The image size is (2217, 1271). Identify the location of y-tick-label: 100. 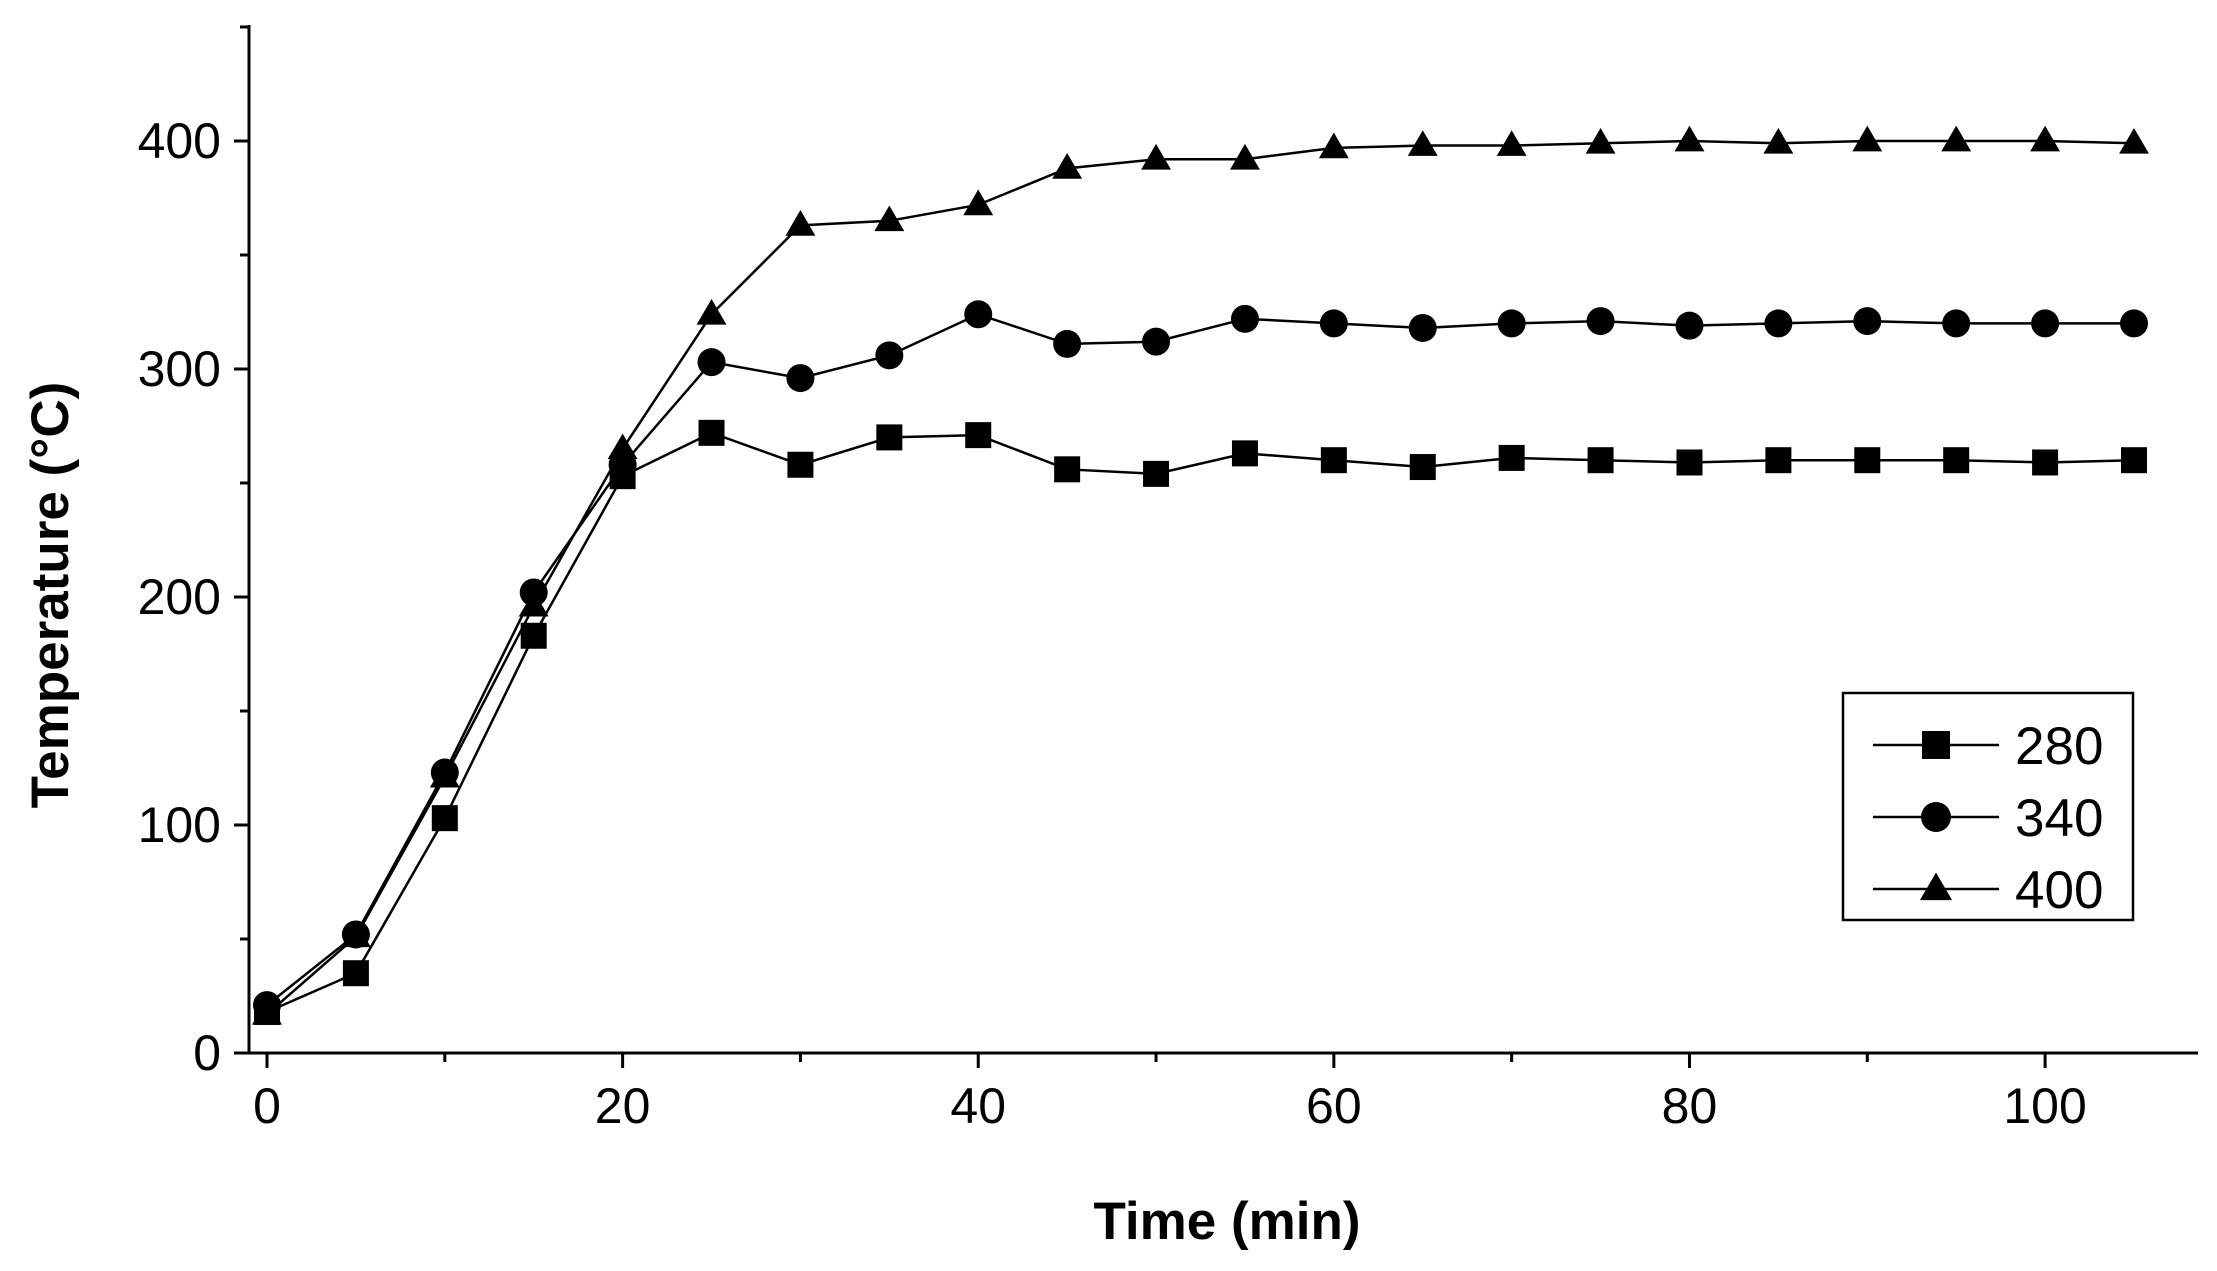
(179, 825).